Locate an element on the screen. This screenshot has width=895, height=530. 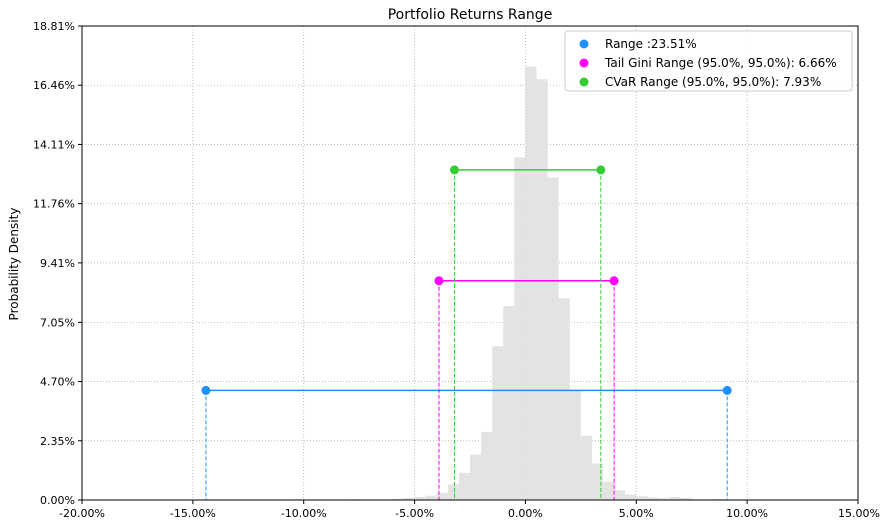
chart-title: Portfolio Returns Range is located at coordinates (470, 15).